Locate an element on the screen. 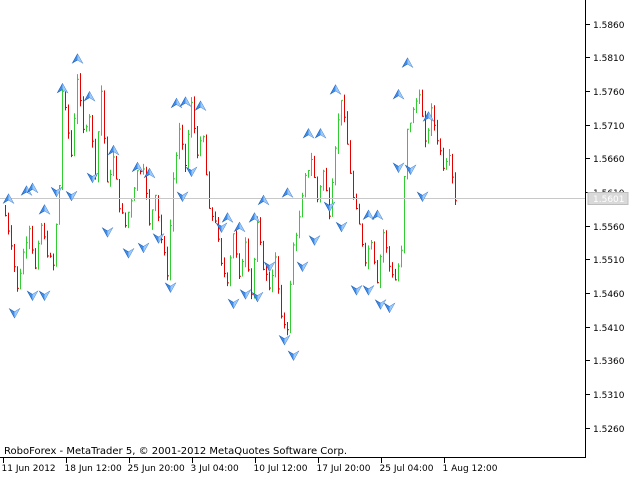 The height and width of the screenshot is (479, 640). x-tick-label: 11 Jun 2012 is located at coordinates (29, 469).